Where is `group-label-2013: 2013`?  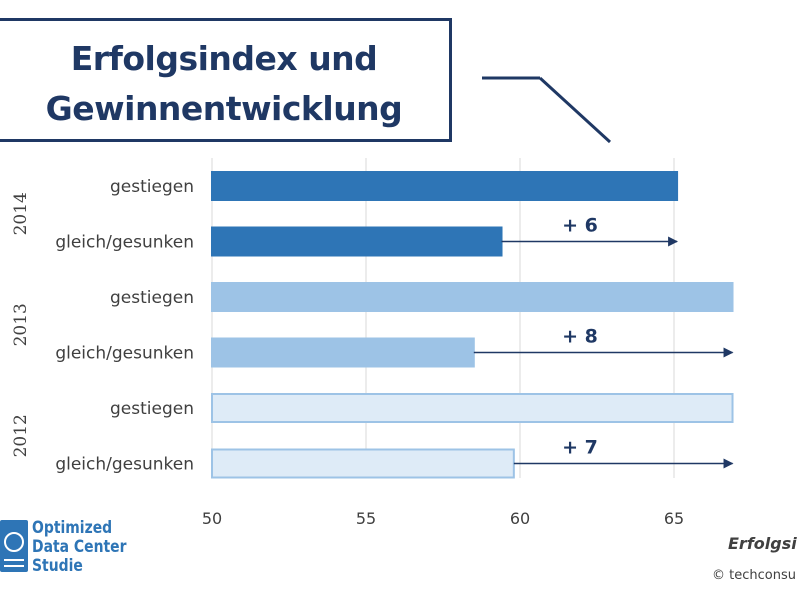 group-label-2013: 2013 is located at coordinates (21, 324).